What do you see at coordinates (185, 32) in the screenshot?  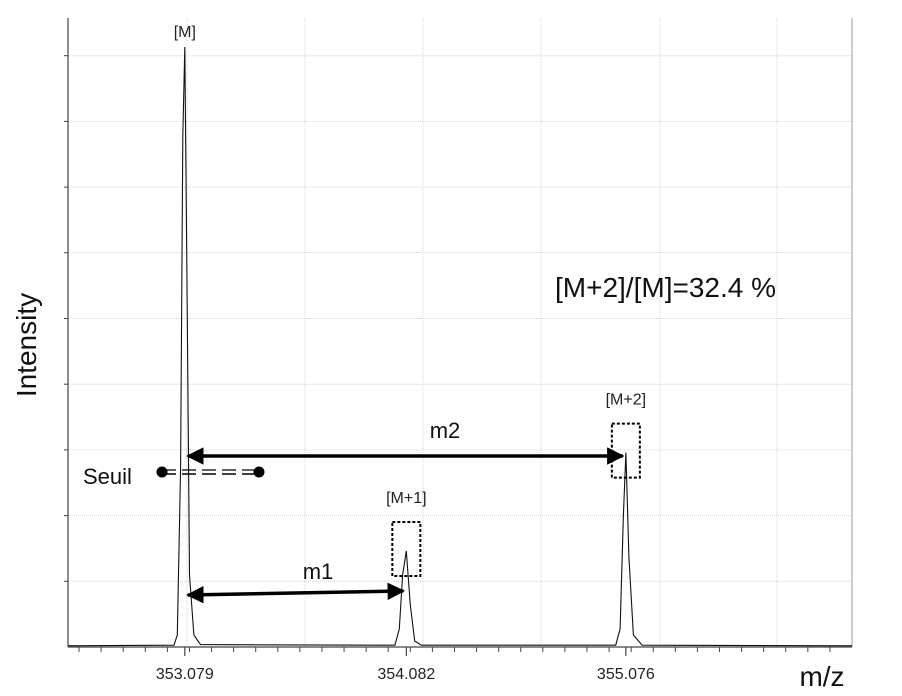 I see `peak-label-M: [M]` at bounding box center [185, 32].